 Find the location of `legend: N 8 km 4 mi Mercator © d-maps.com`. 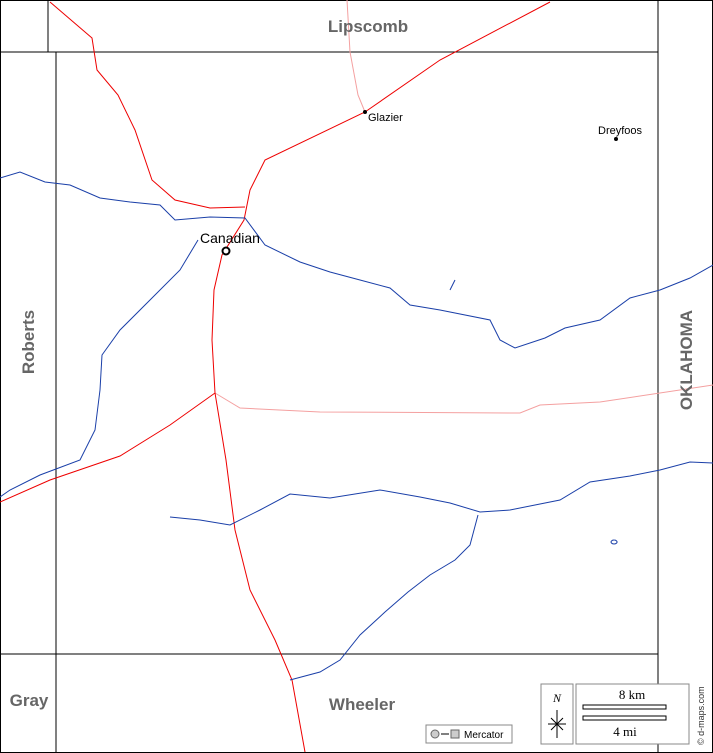

legend: N 8 km 4 mi Mercator © d-maps.com is located at coordinates (565, 714).